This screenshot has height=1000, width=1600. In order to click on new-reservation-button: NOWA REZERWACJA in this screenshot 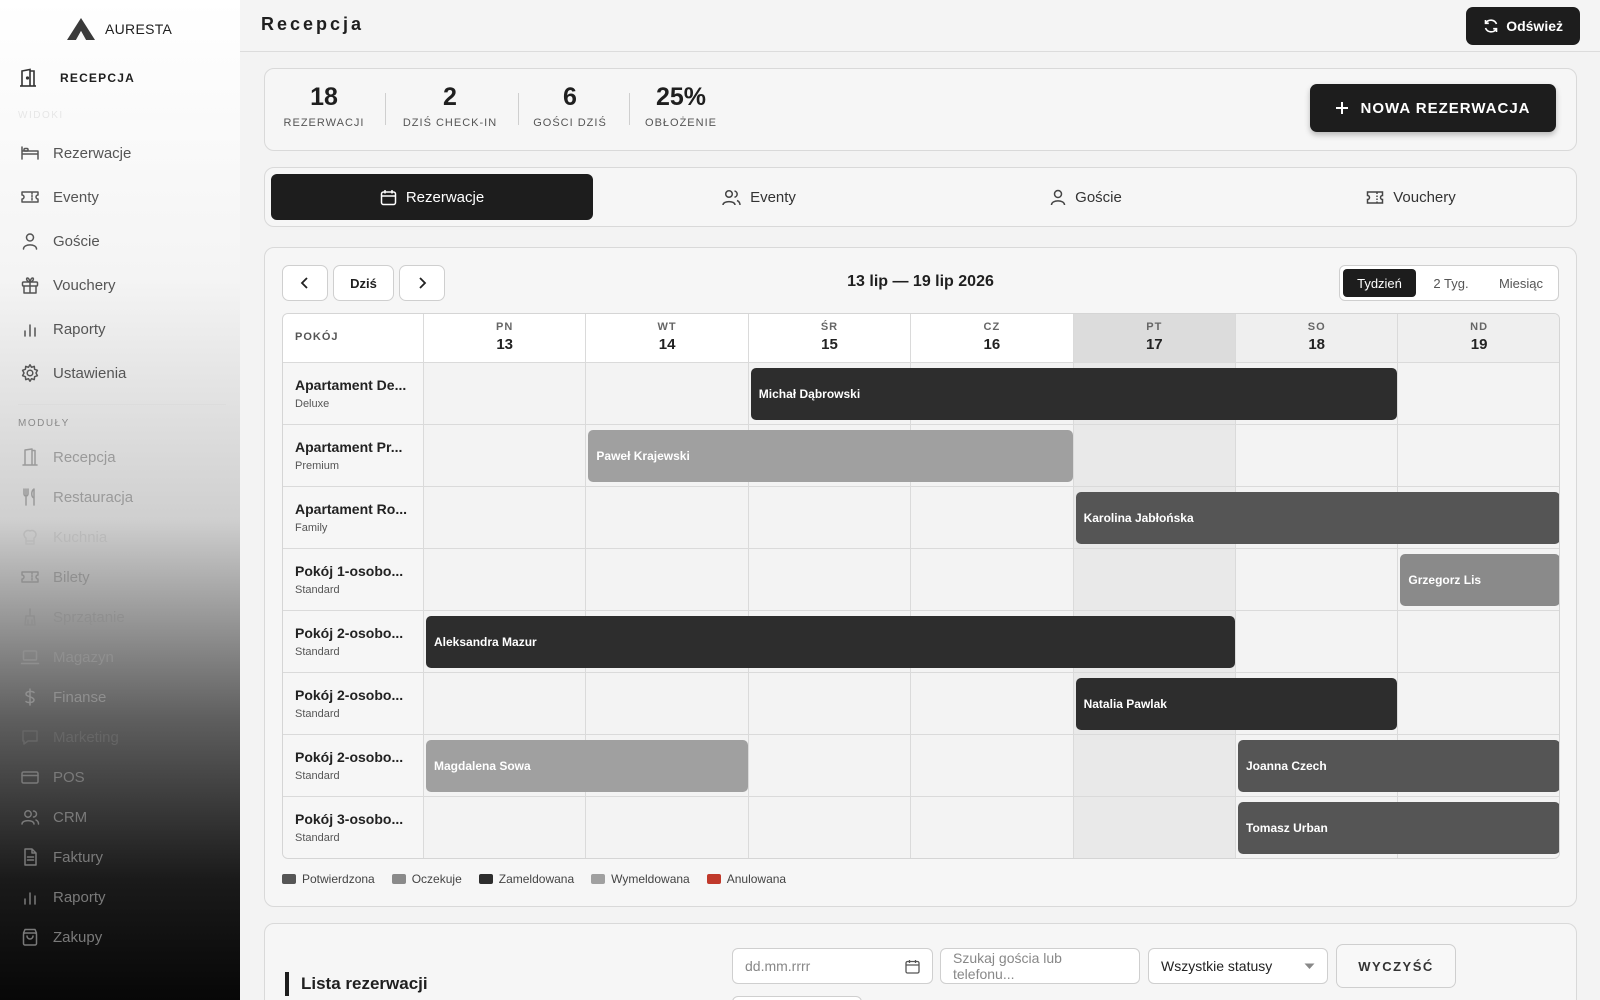, I will do `click(1433, 108)`.